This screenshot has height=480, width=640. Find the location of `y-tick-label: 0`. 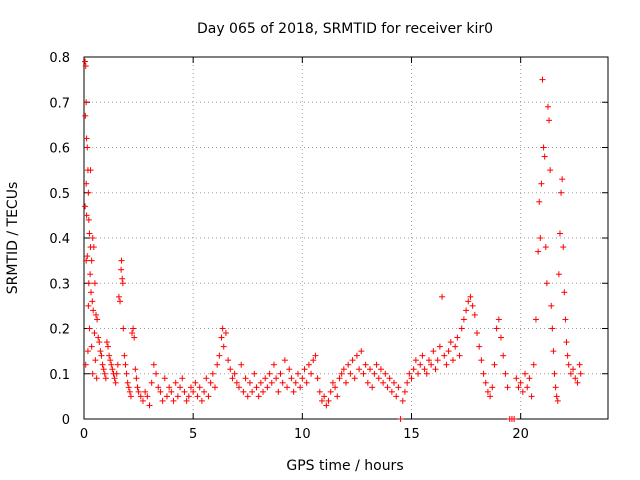

y-tick-label: 0 is located at coordinates (66, 420).